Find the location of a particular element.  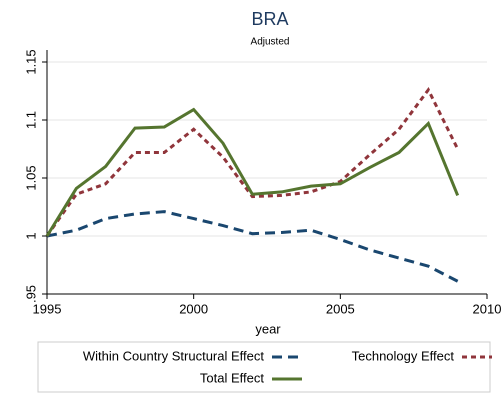

y-tick-label: .95 is located at coordinates (30, 294).